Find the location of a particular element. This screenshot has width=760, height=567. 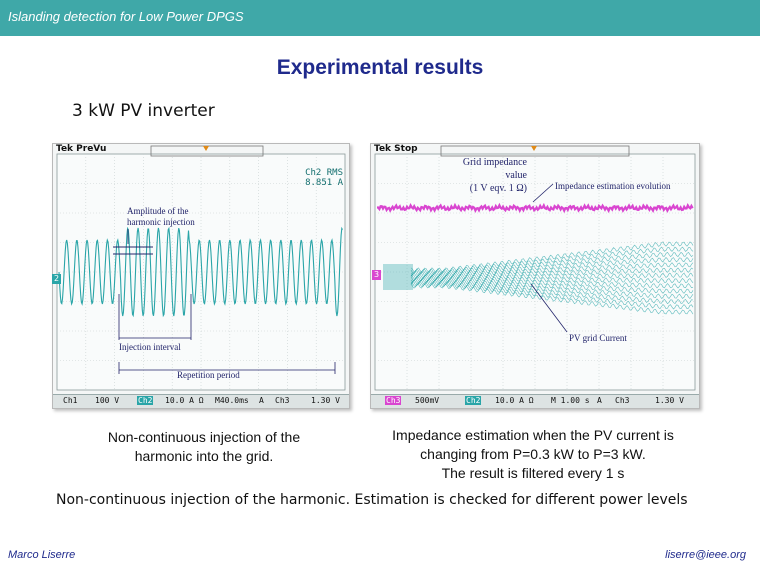

status-ch2-scale: 10.0 A Ω is located at coordinates (184, 400).